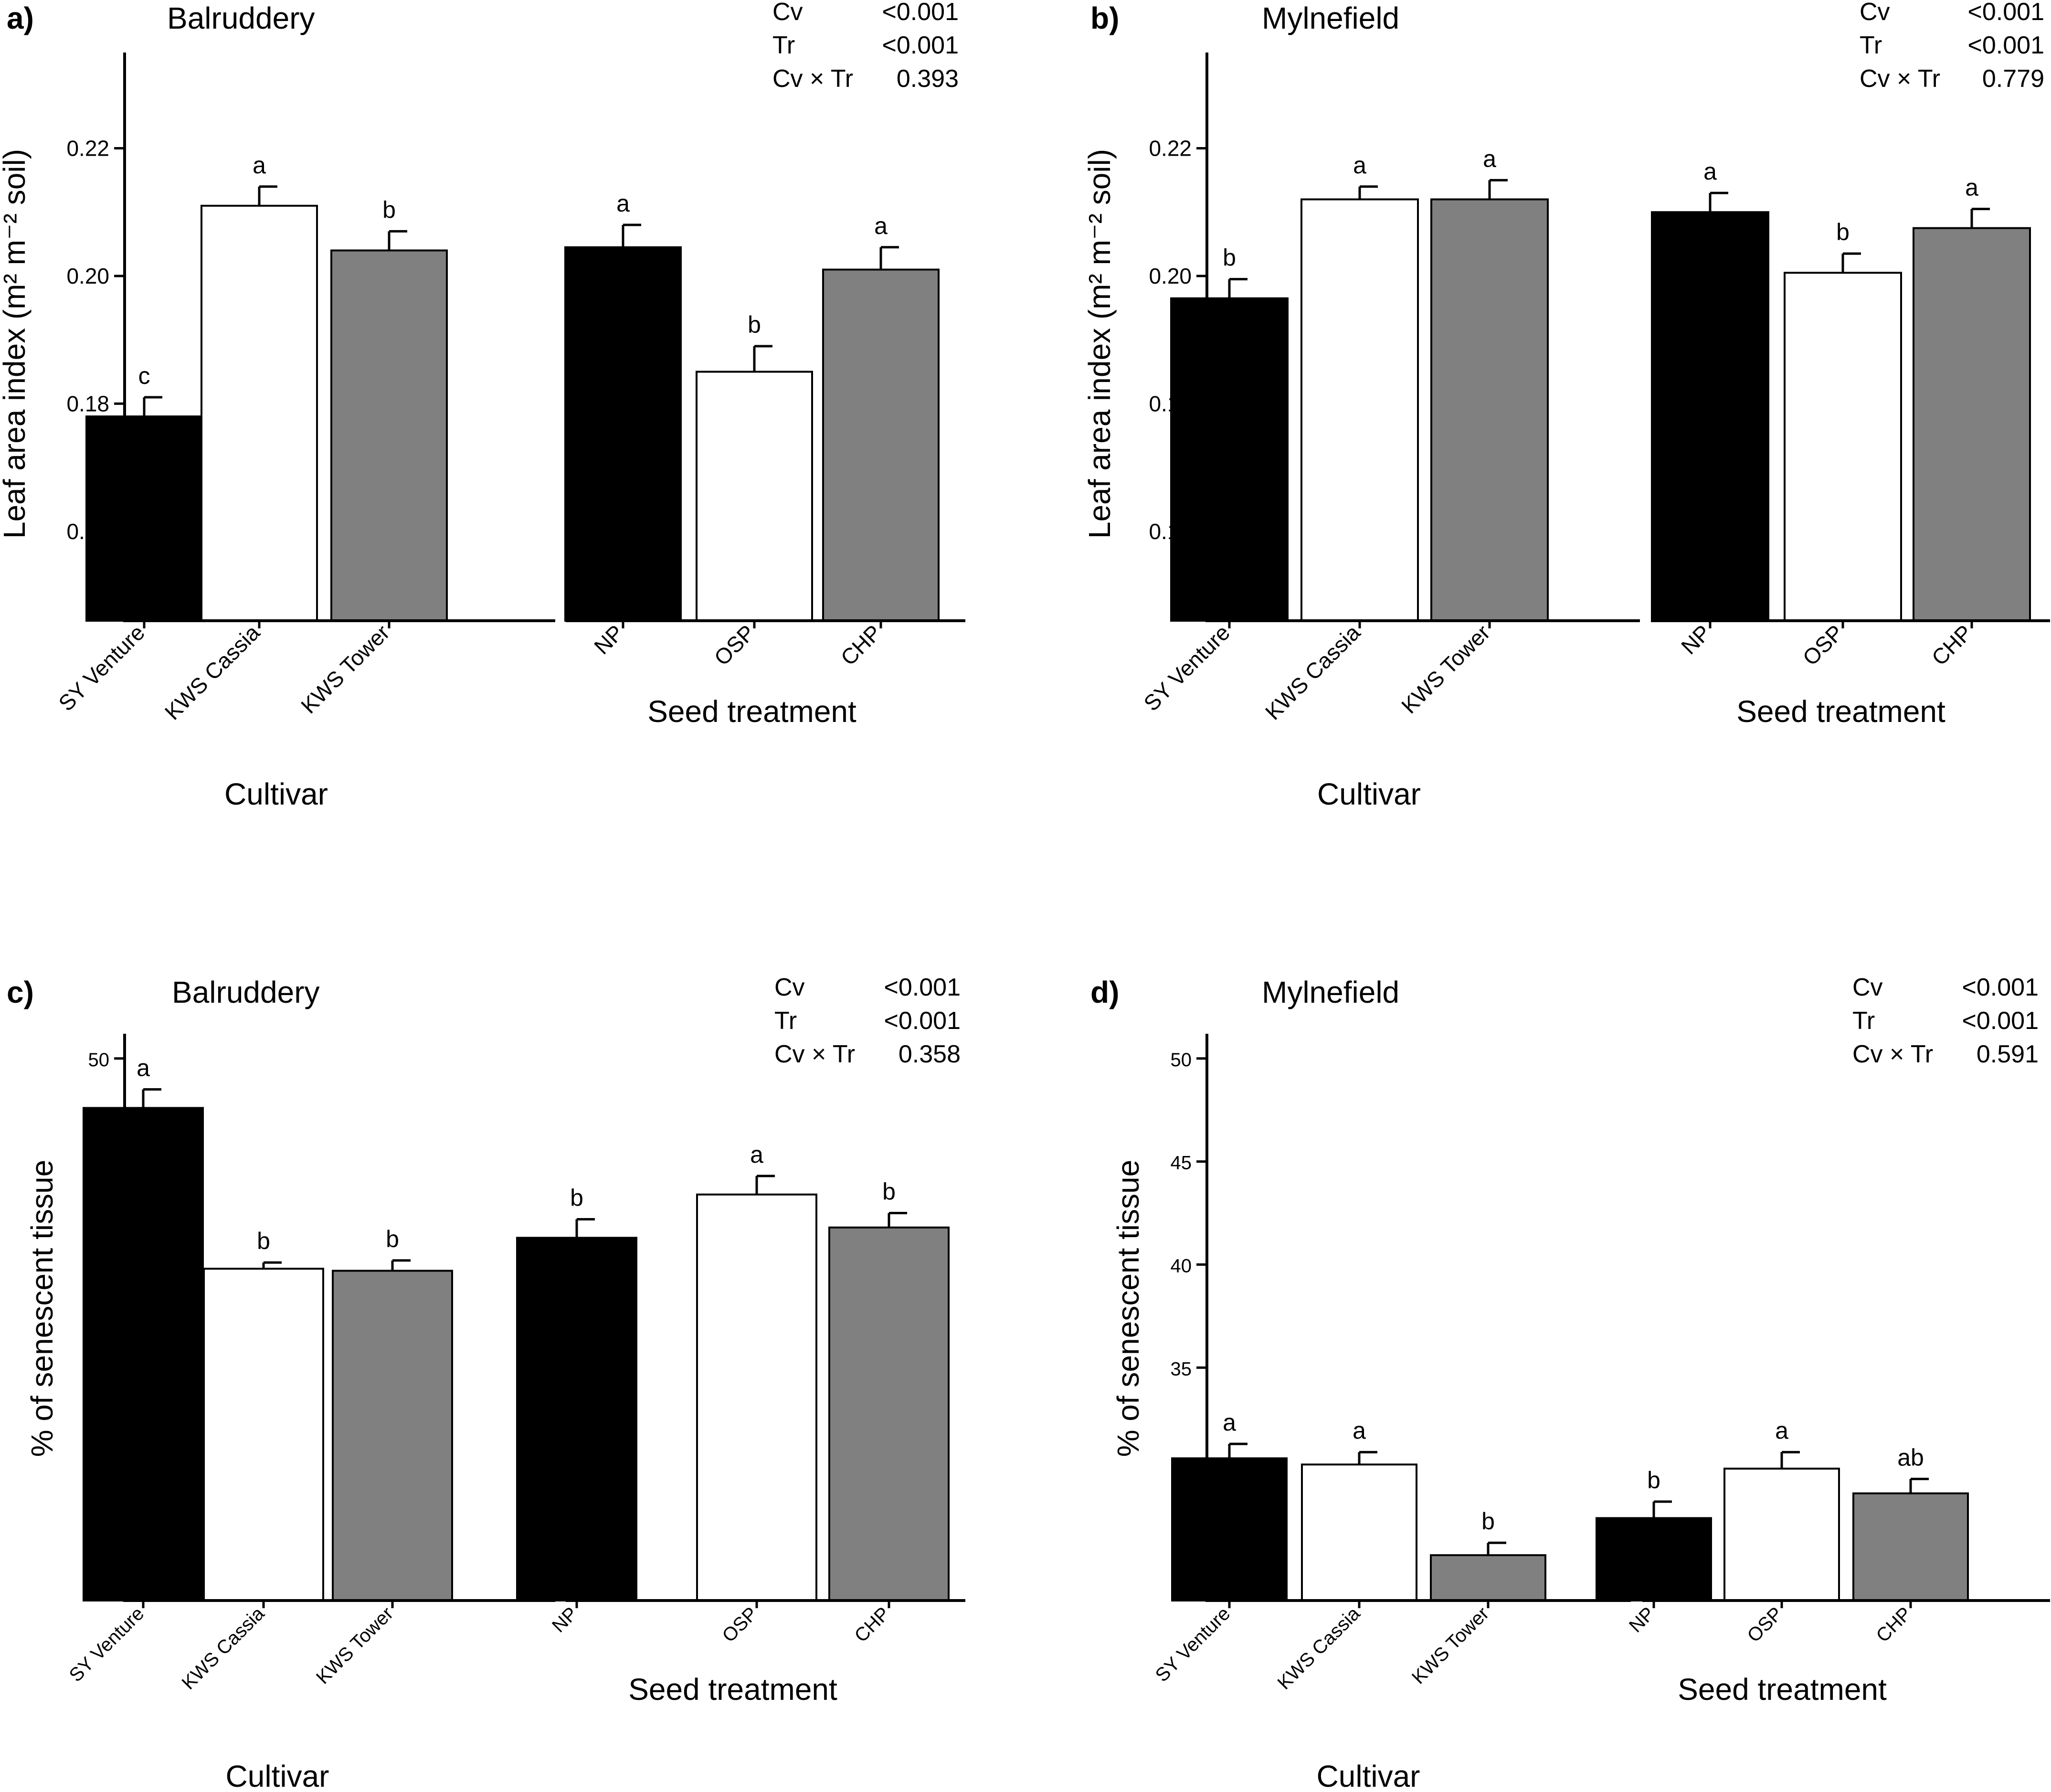  What do you see at coordinates (144, 375) in the screenshot?
I see `significance-letter: c` at bounding box center [144, 375].